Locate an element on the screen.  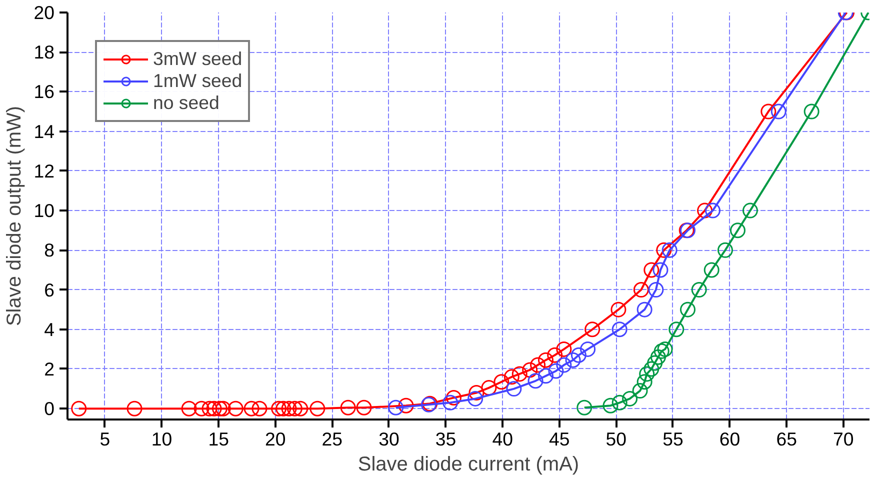
y-tick-label: 14 is located at coordinates (44, 131).